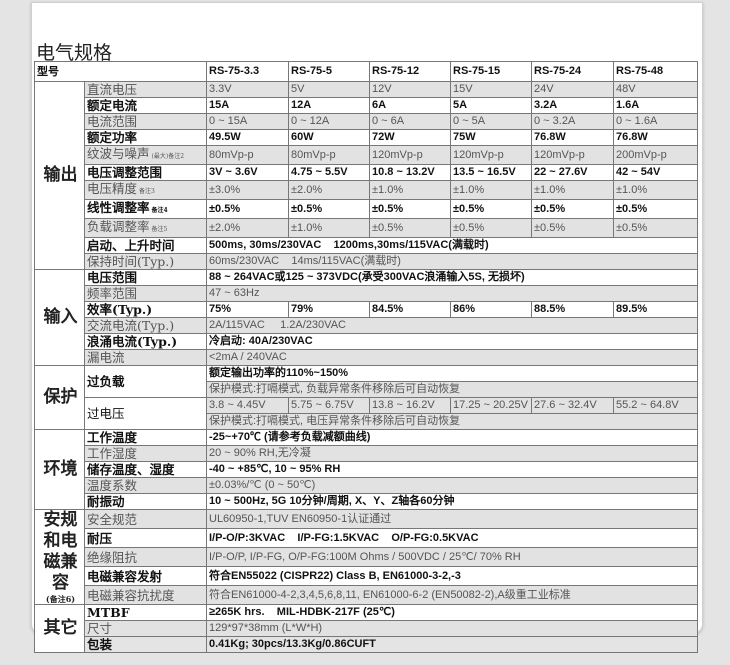 The width and height of the screenshot is (730, 665). What do you see at coordinates (108, 612) in the screenshot?
I see `row-label-text: MTBF` at bounding box center [108, 612].